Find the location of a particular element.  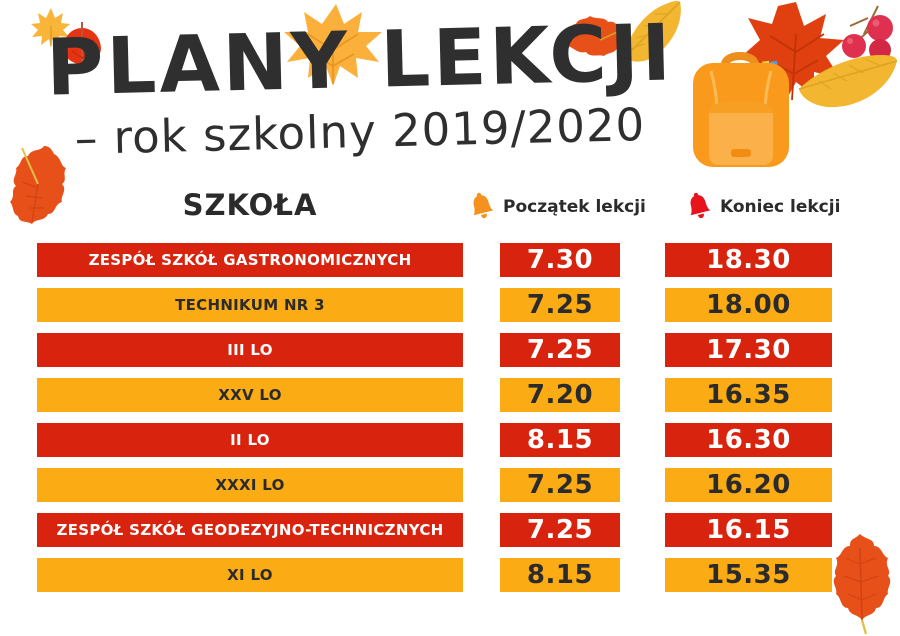

table-row: TECHNIKUM NR 3 7.25 18.00 is located at coordinates (450, 310).